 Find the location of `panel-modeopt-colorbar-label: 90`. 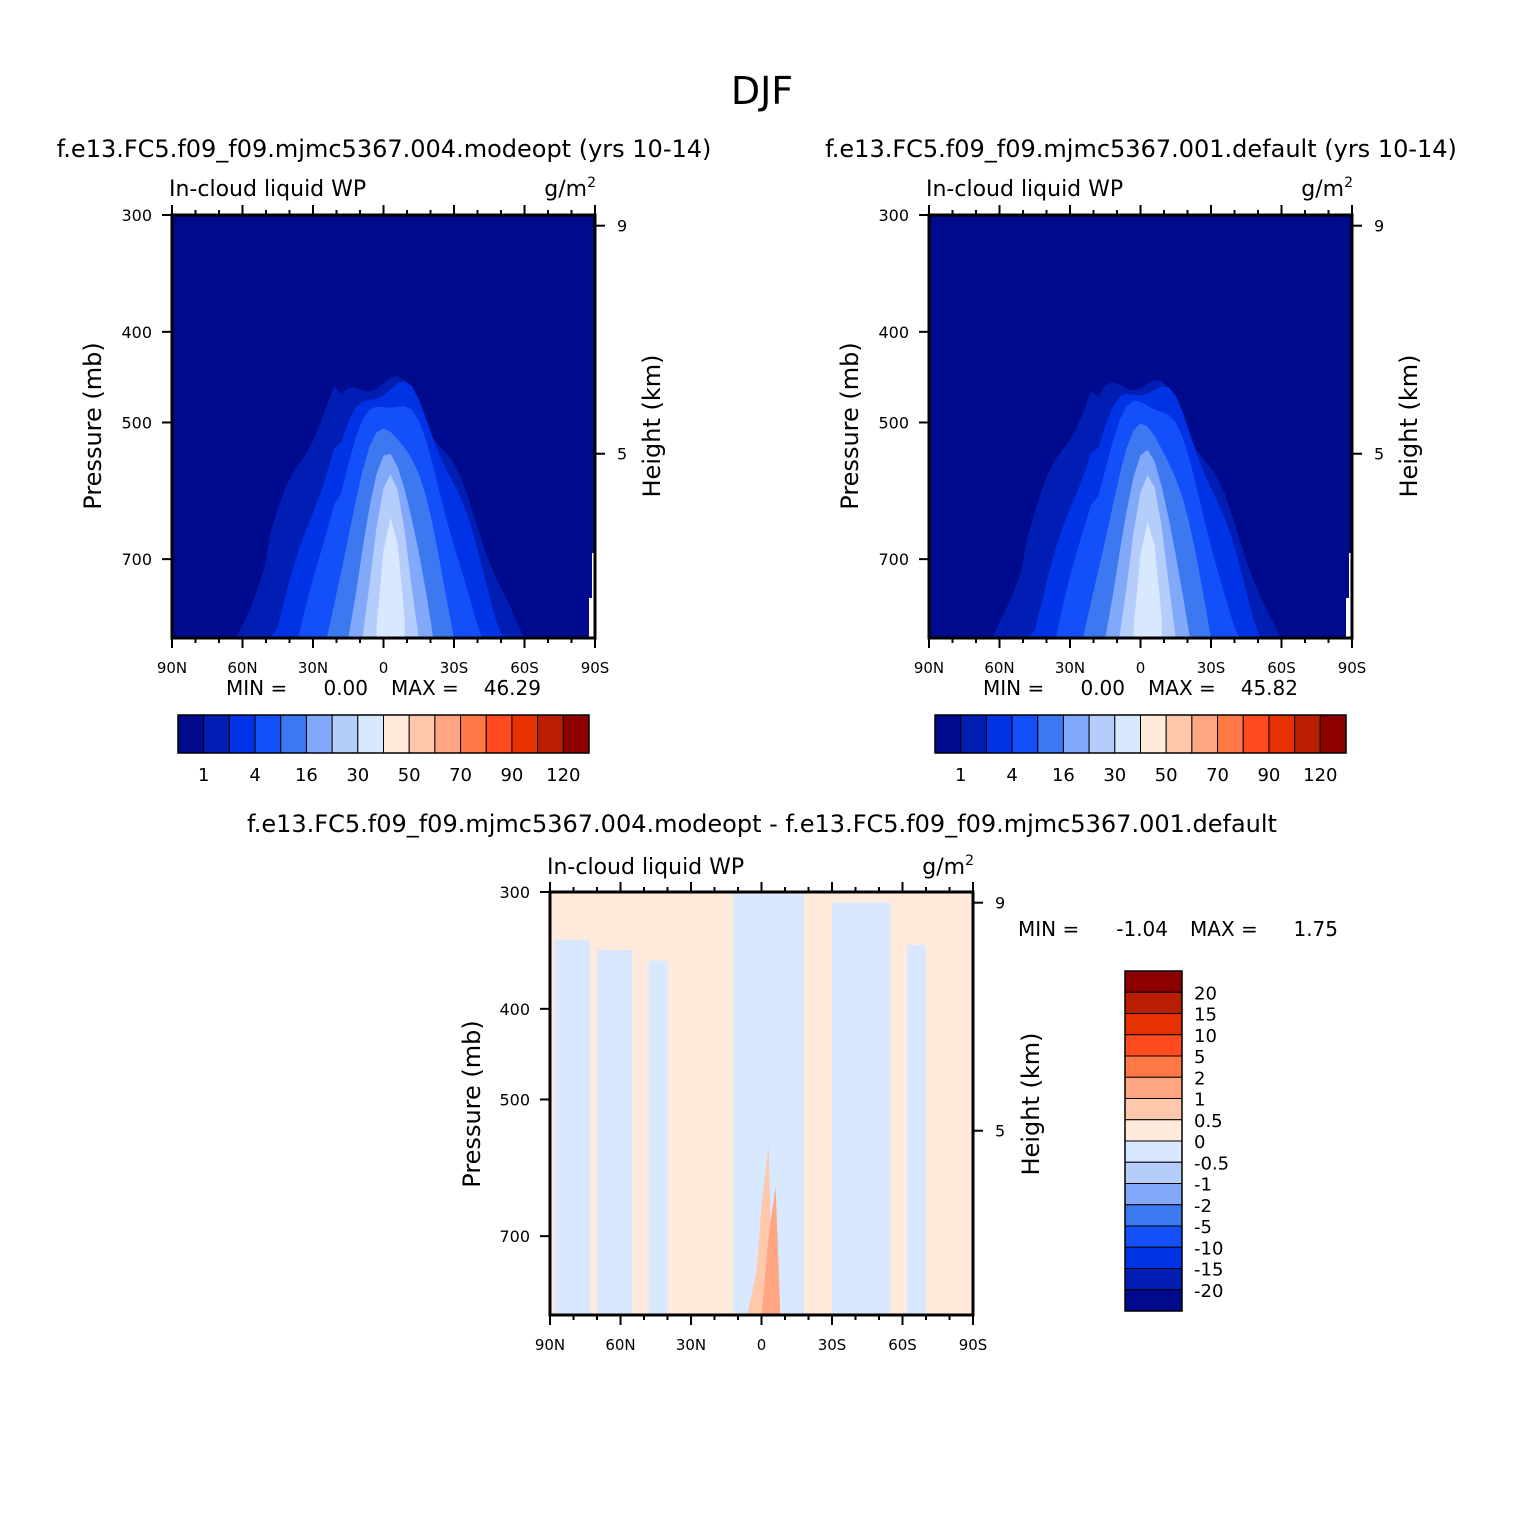

panel-modeopt-colorbar-label: 90 is located at coordinates (511, 775).